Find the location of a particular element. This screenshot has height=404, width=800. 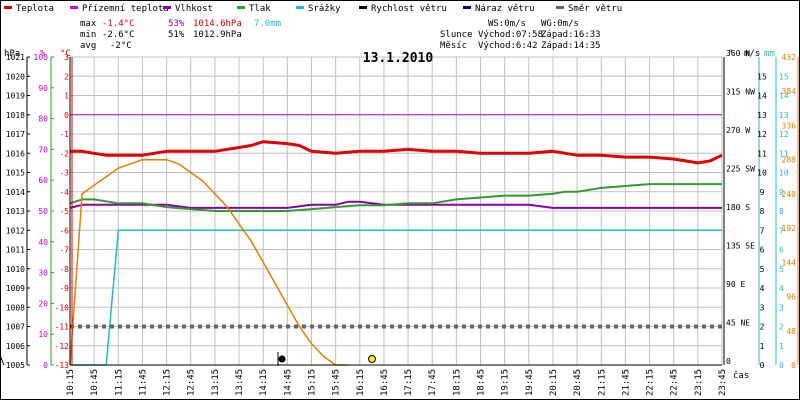

rain-tick: 14 is located at coordinates (784, 96).